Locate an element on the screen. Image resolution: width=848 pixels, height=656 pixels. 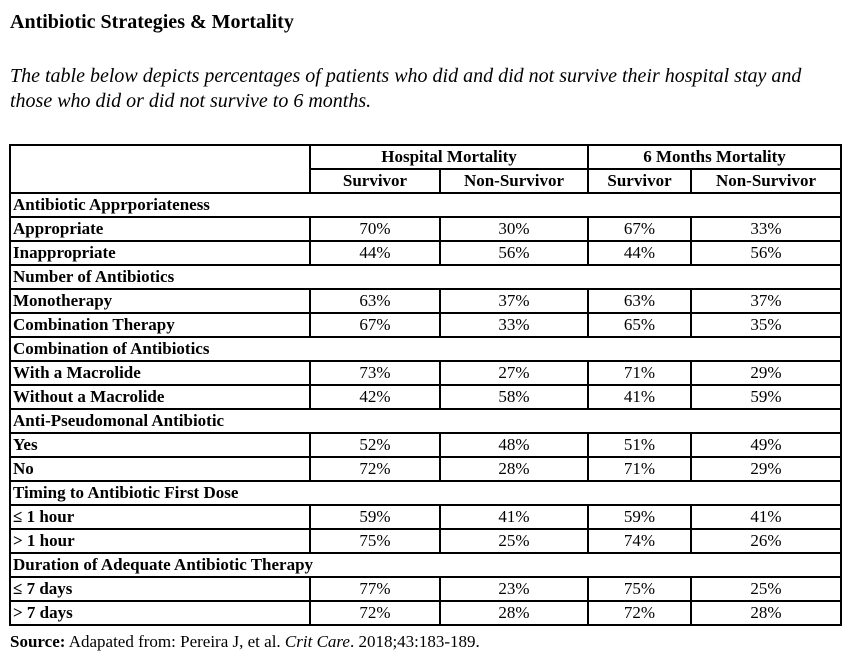
table-row: Monotherapy 63% 37% 63% 37% is located at coordinates (426, 301).